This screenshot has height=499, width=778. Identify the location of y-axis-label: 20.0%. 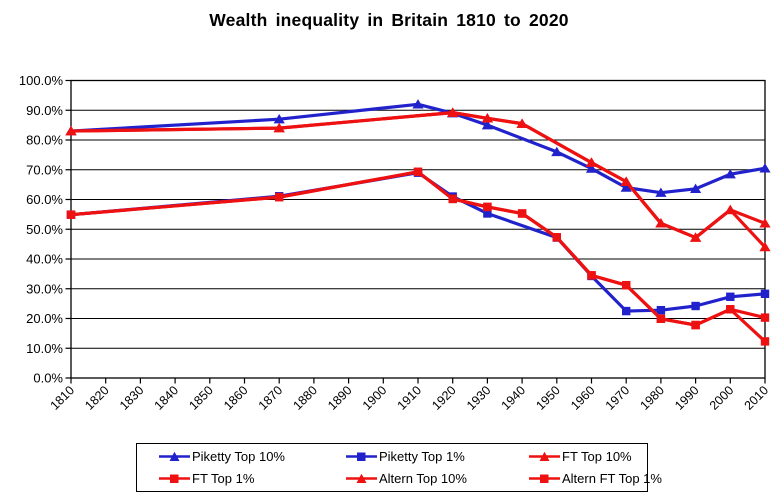
(44, 318).